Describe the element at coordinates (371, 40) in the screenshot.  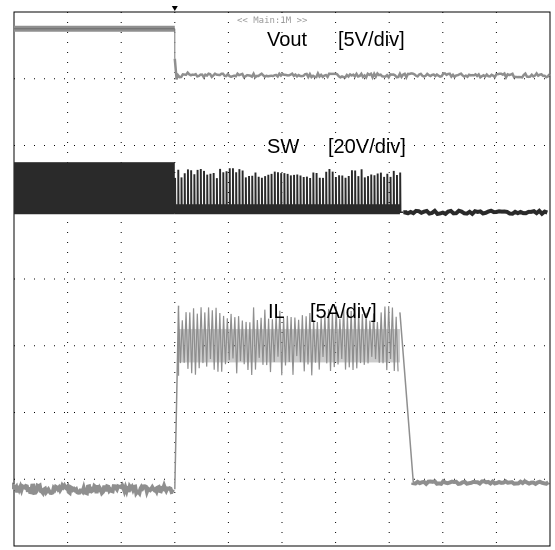
I see `vout-scale: [5V/div]` at that location.